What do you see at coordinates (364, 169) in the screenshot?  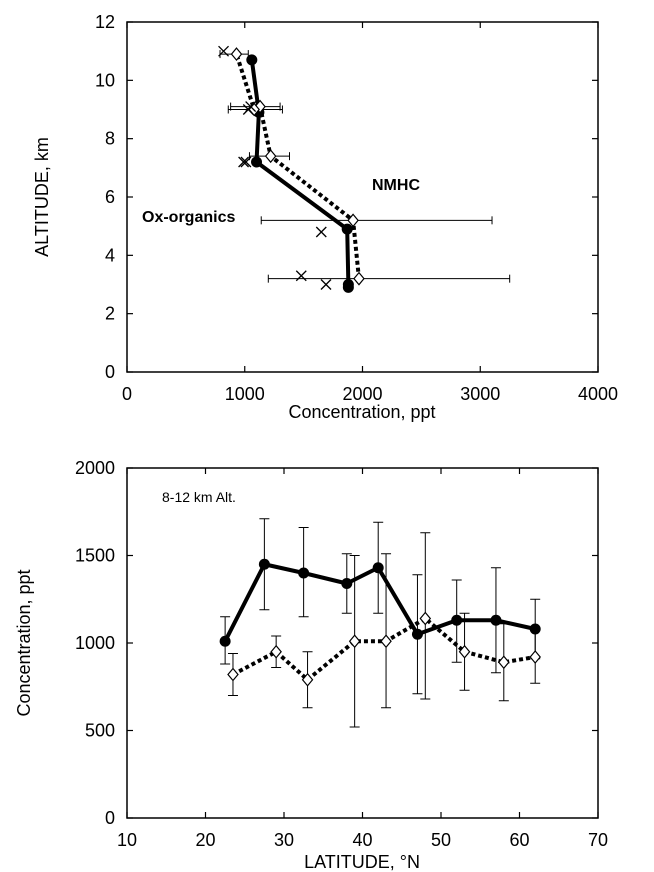 I see `top-marks` at bounding box center [364, 169].